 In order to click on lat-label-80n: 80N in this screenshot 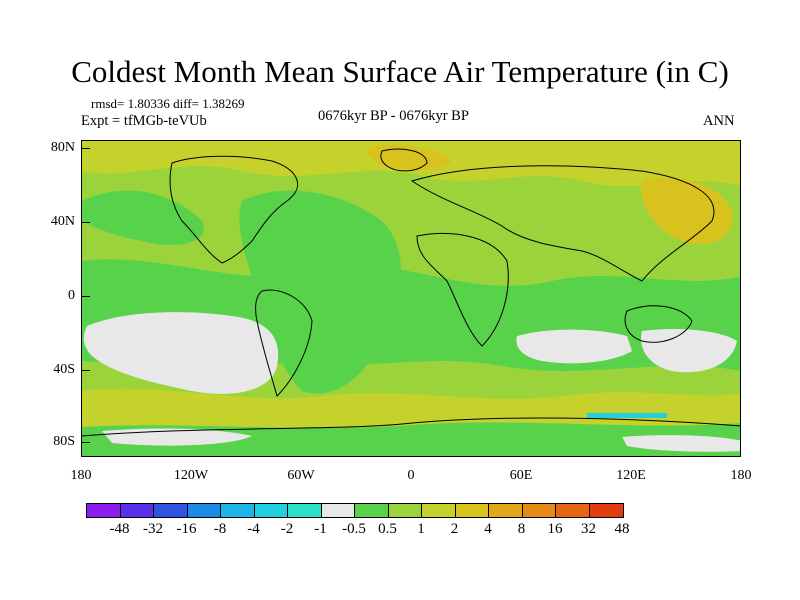, I will do `click(62, 147)`.